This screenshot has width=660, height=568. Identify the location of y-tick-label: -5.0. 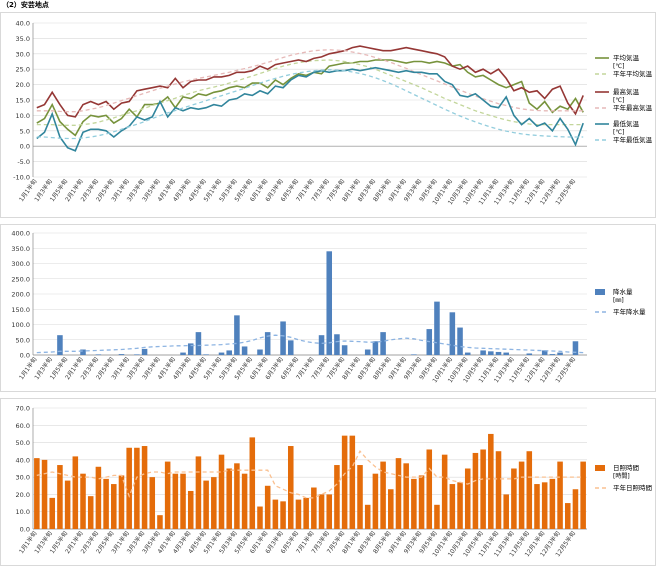
(23, 162).